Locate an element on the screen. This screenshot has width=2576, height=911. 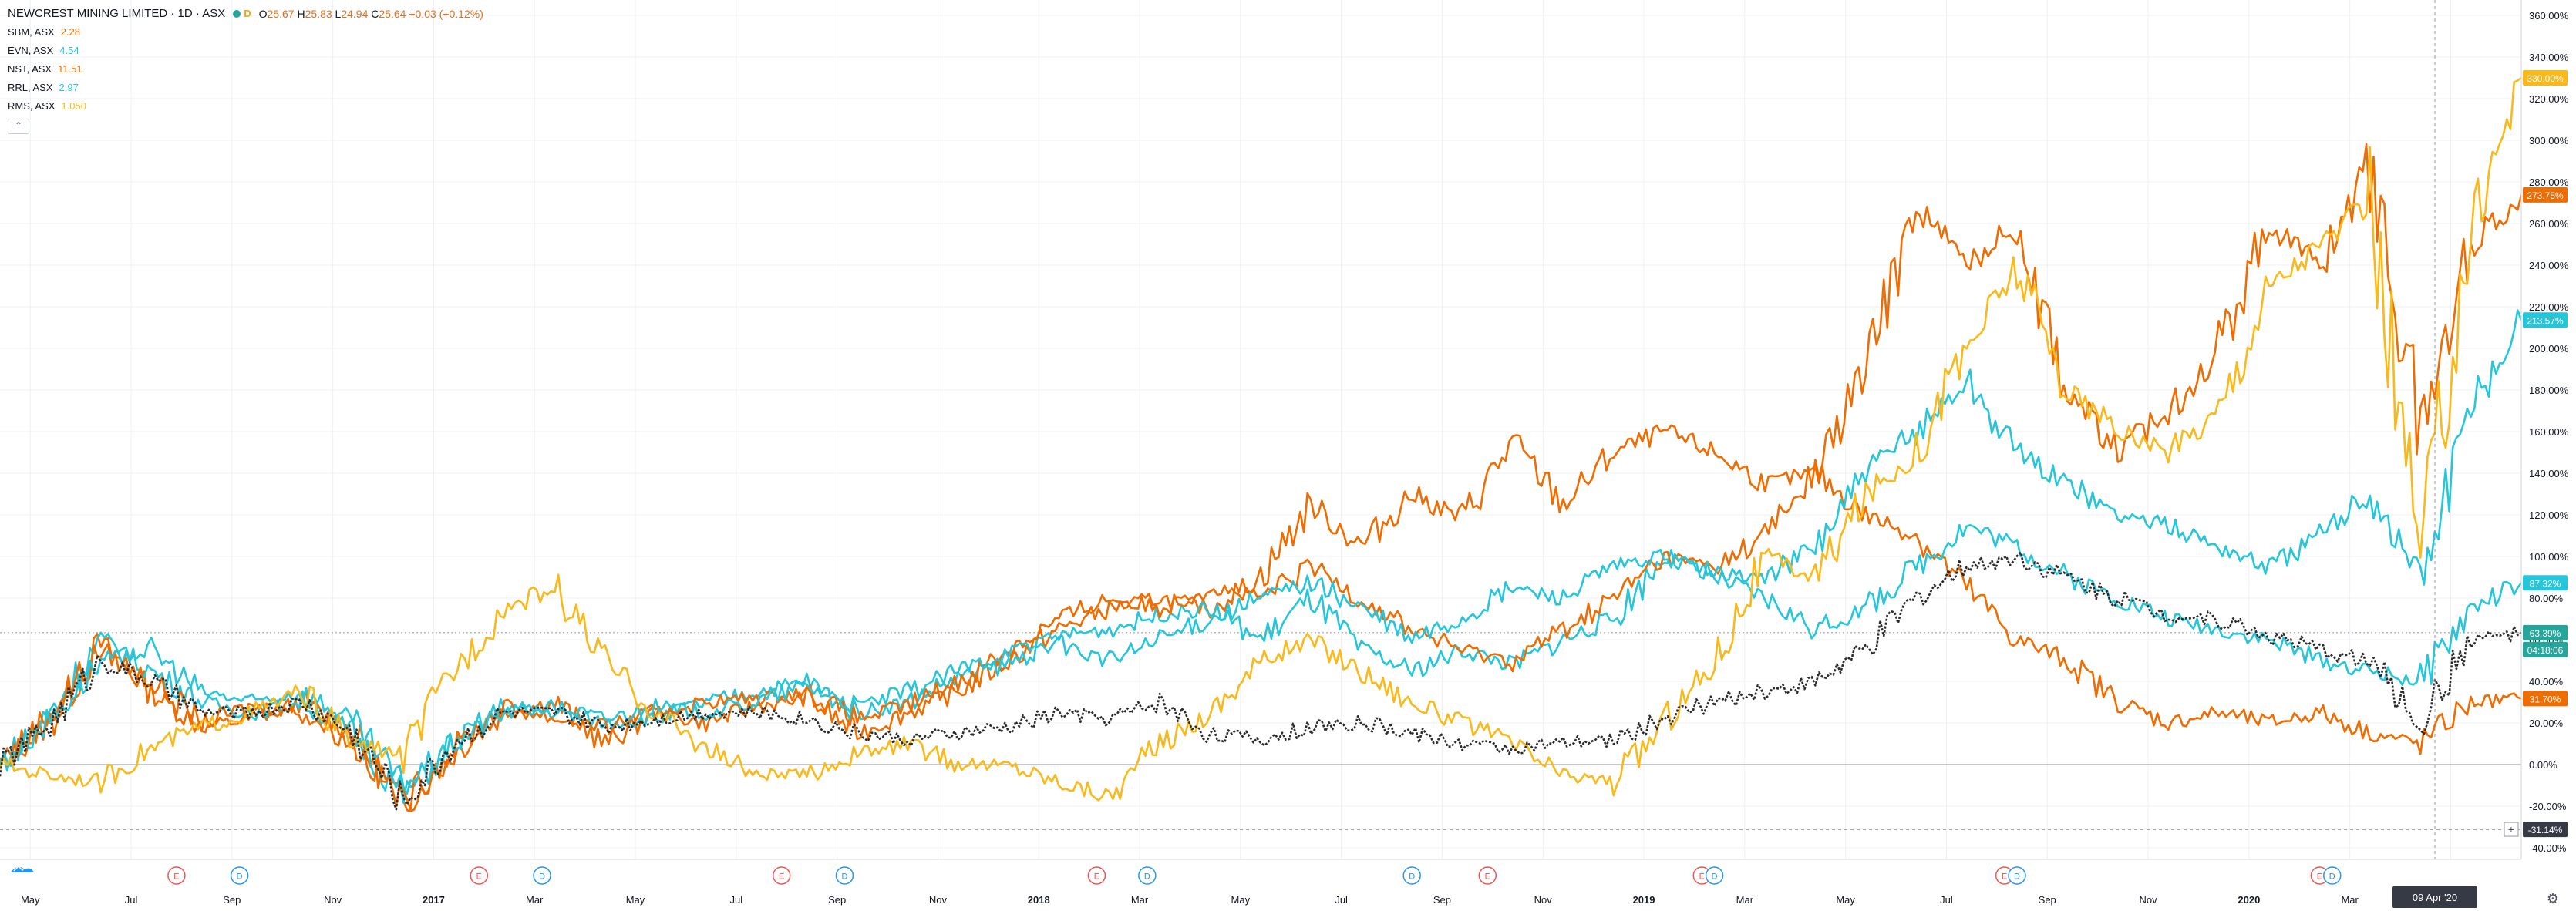
y-tick-label: -20.00% is located at coordinates (2548, 806).